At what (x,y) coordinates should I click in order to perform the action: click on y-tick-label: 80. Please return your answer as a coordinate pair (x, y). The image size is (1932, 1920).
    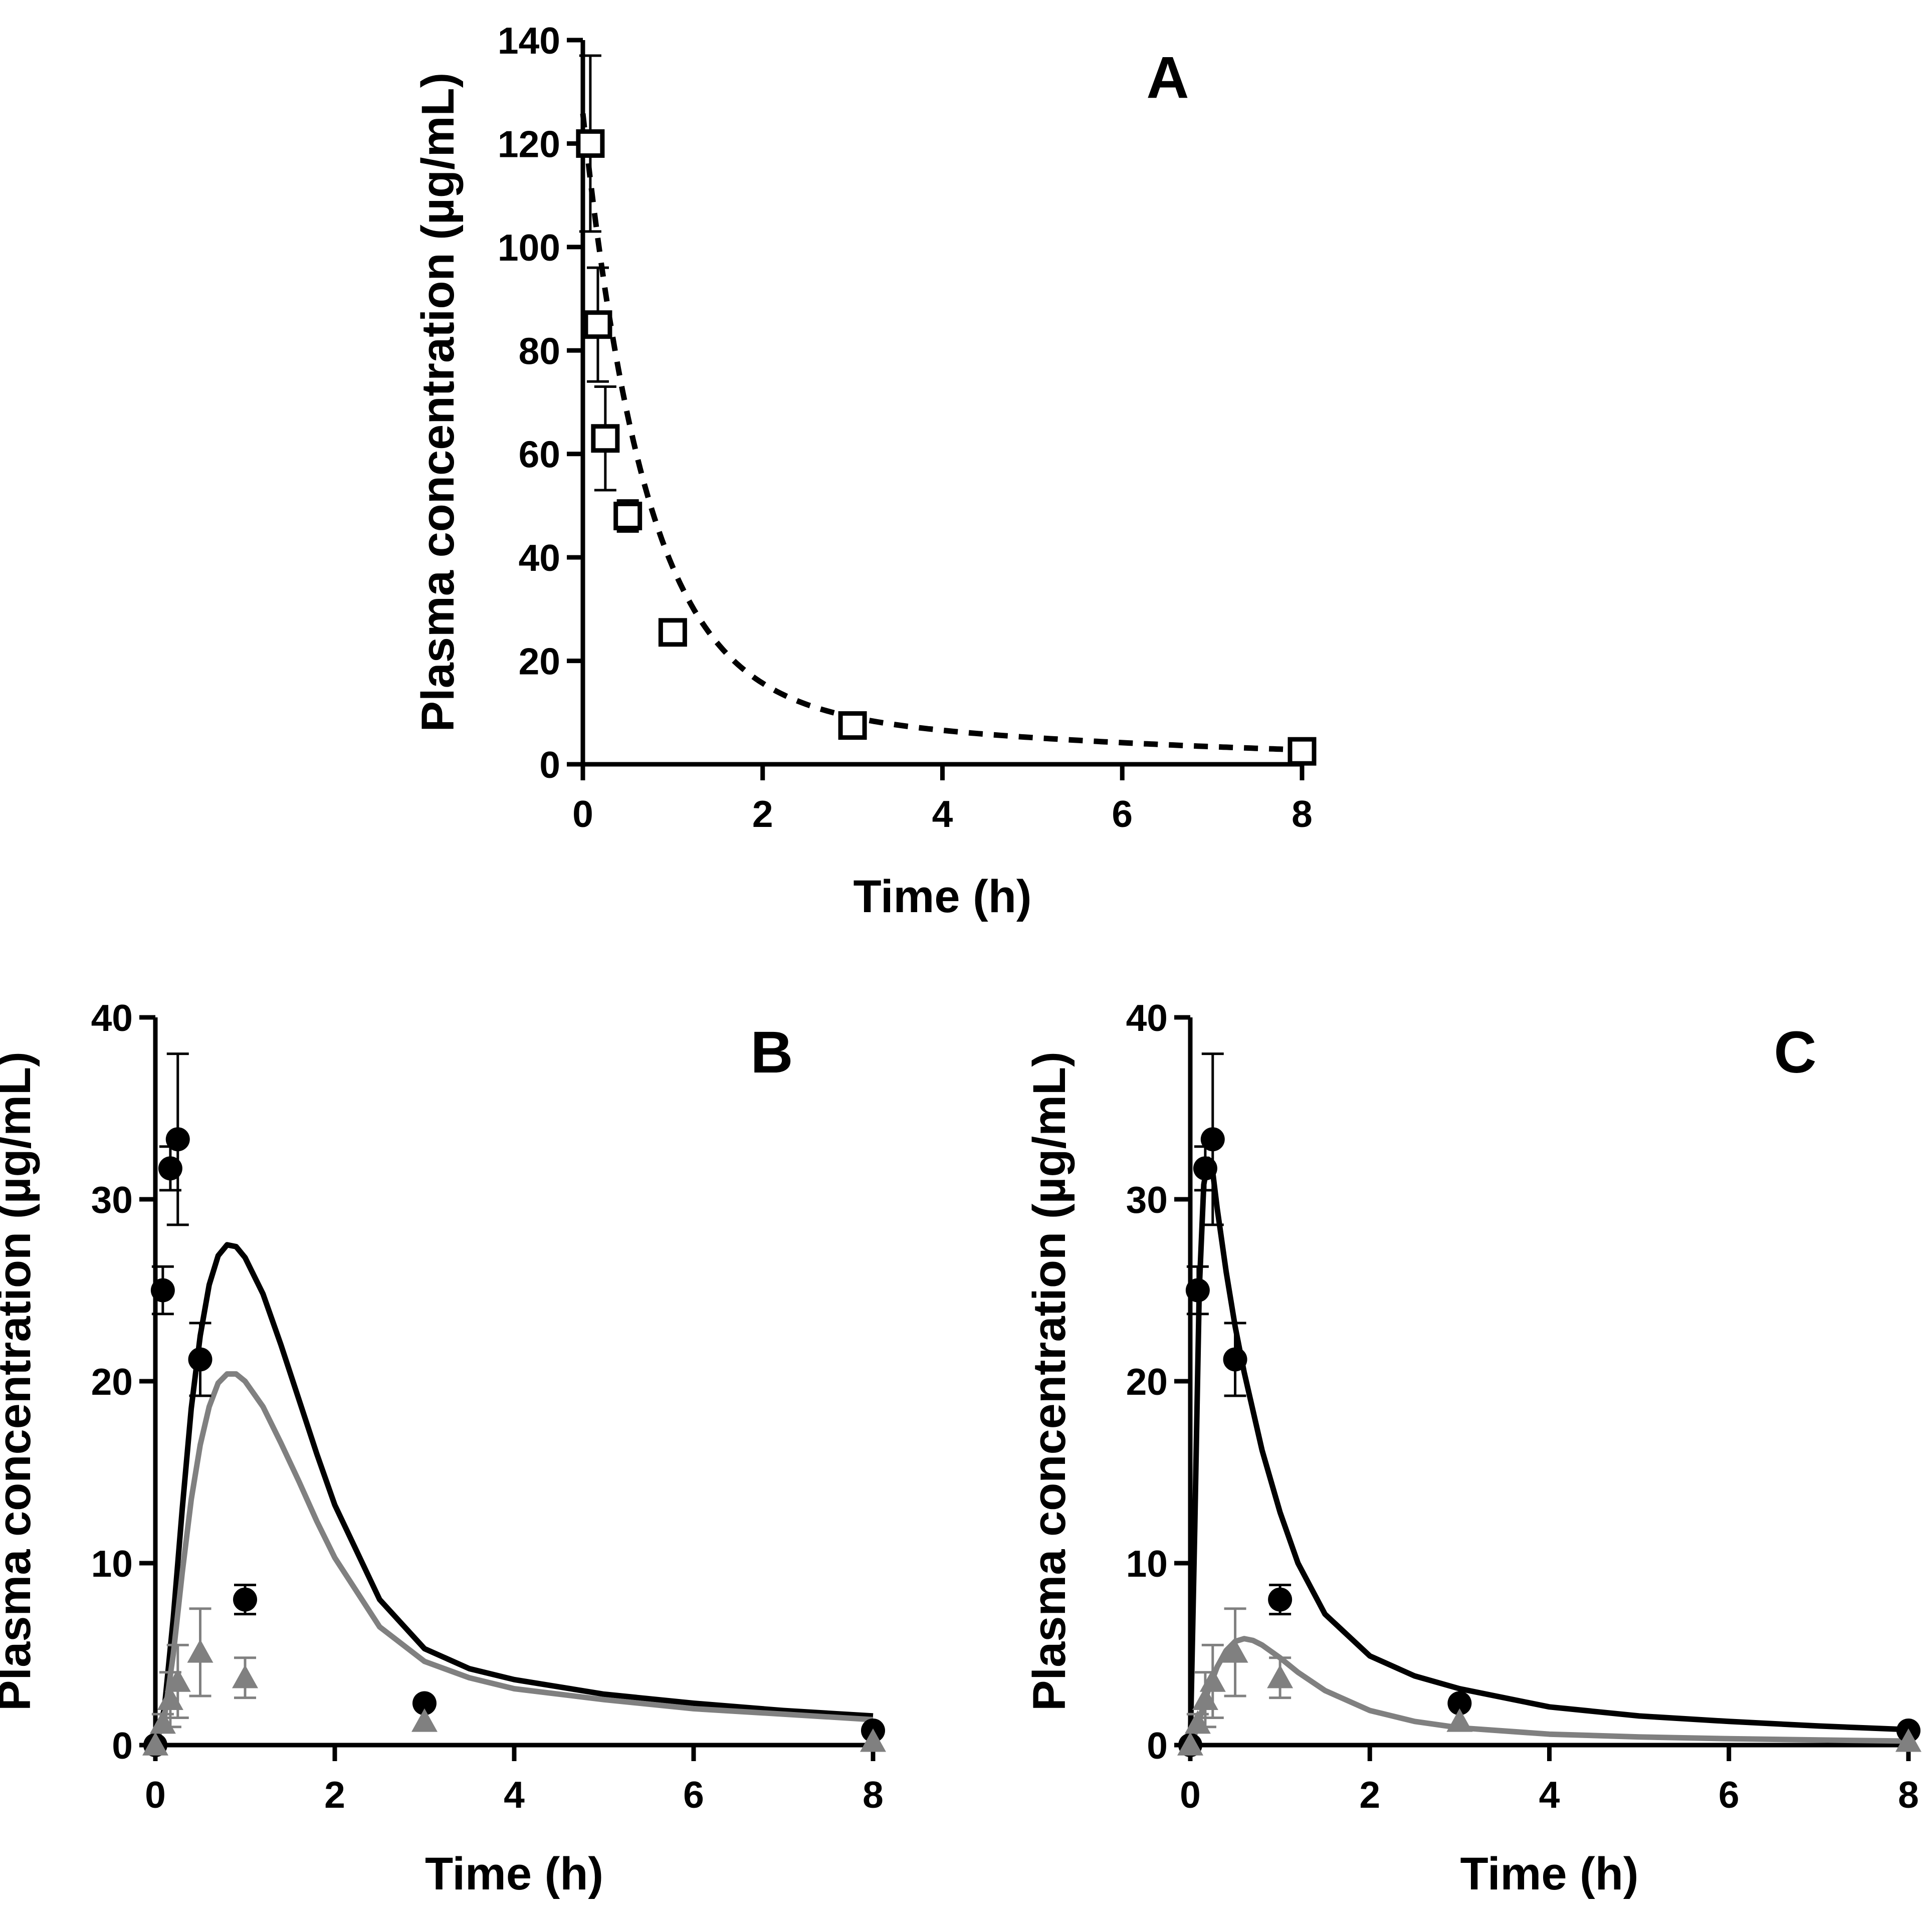
    Looking at the image, I should click on (539, 351).